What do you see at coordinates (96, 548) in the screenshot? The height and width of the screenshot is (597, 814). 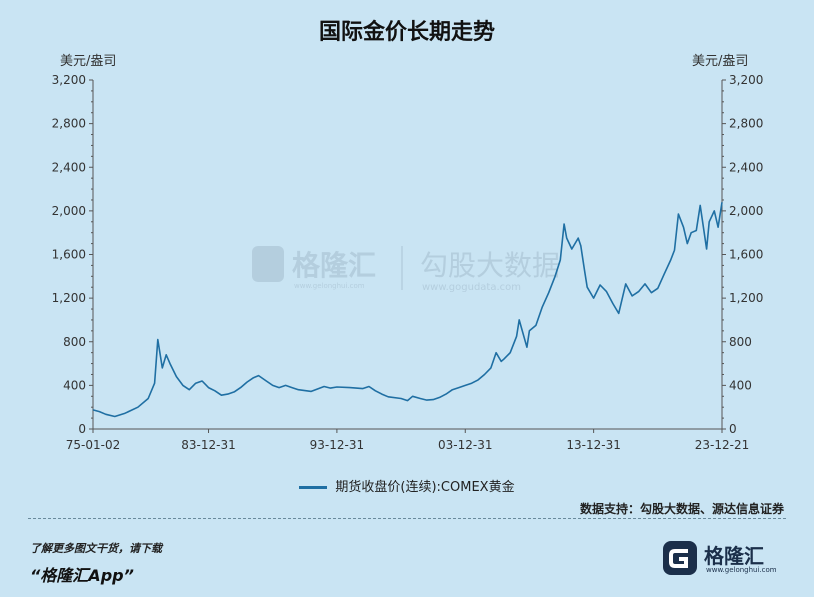 I see `footer-cta: 了解更多图文干货，请下载` at bounding box center [96, 548].